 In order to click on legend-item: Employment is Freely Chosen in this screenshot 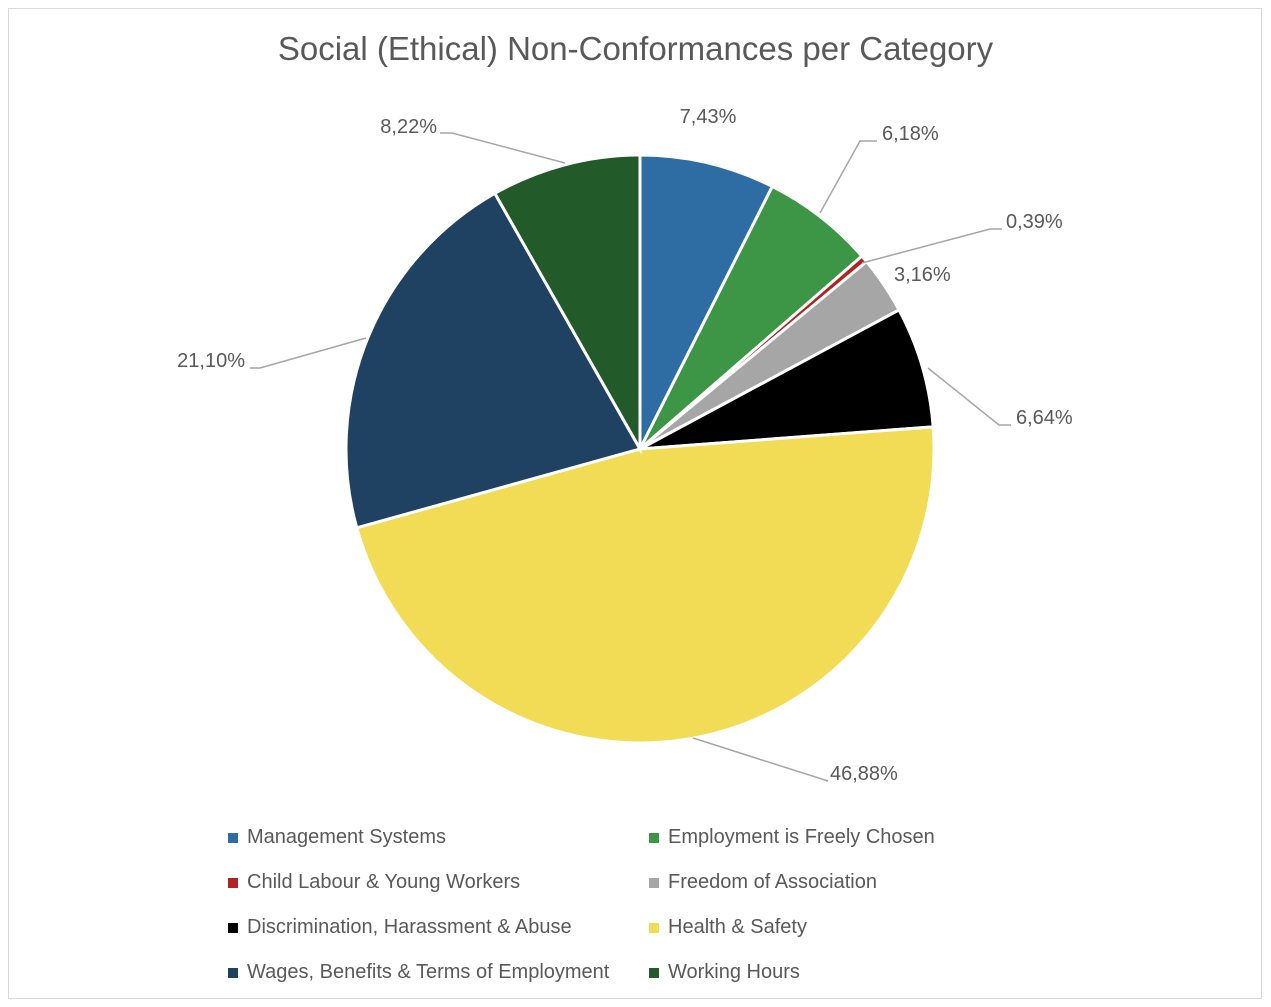, I will do `click(839, 837)`.